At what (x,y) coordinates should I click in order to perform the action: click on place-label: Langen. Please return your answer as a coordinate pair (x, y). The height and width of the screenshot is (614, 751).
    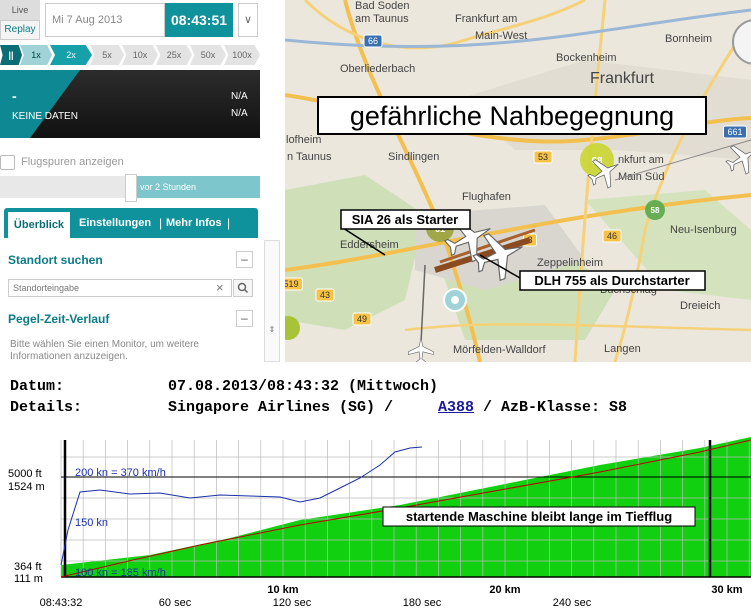
    Looking at the image, I should click on (622, 349).